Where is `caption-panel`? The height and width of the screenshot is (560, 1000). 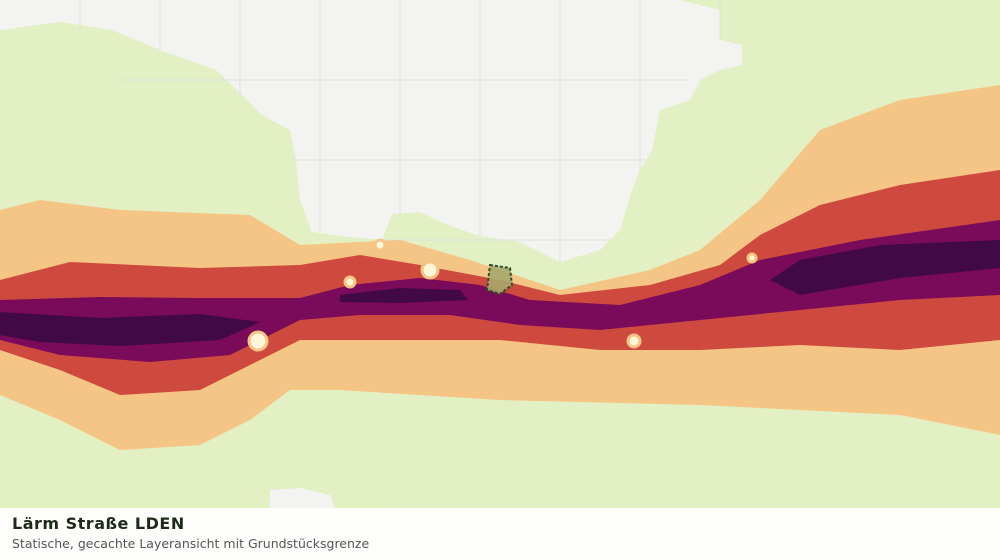
caption-panel is located at coordinates (500, 534).